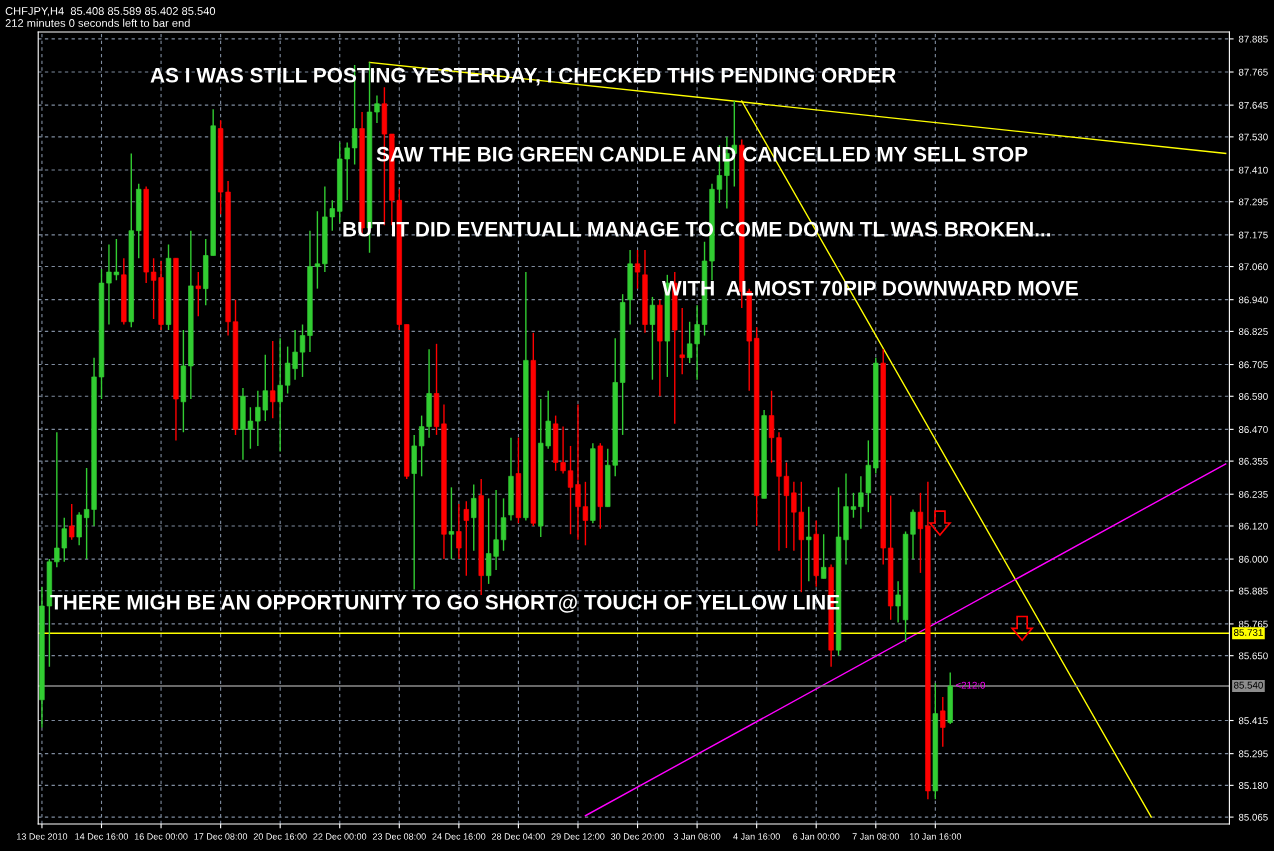 The image size is (1274, 851). What do you see at coordinates (1253, 526) in the screenshot?
I see `y-tick-label: 86.120` at bounding box center [1253, 526].